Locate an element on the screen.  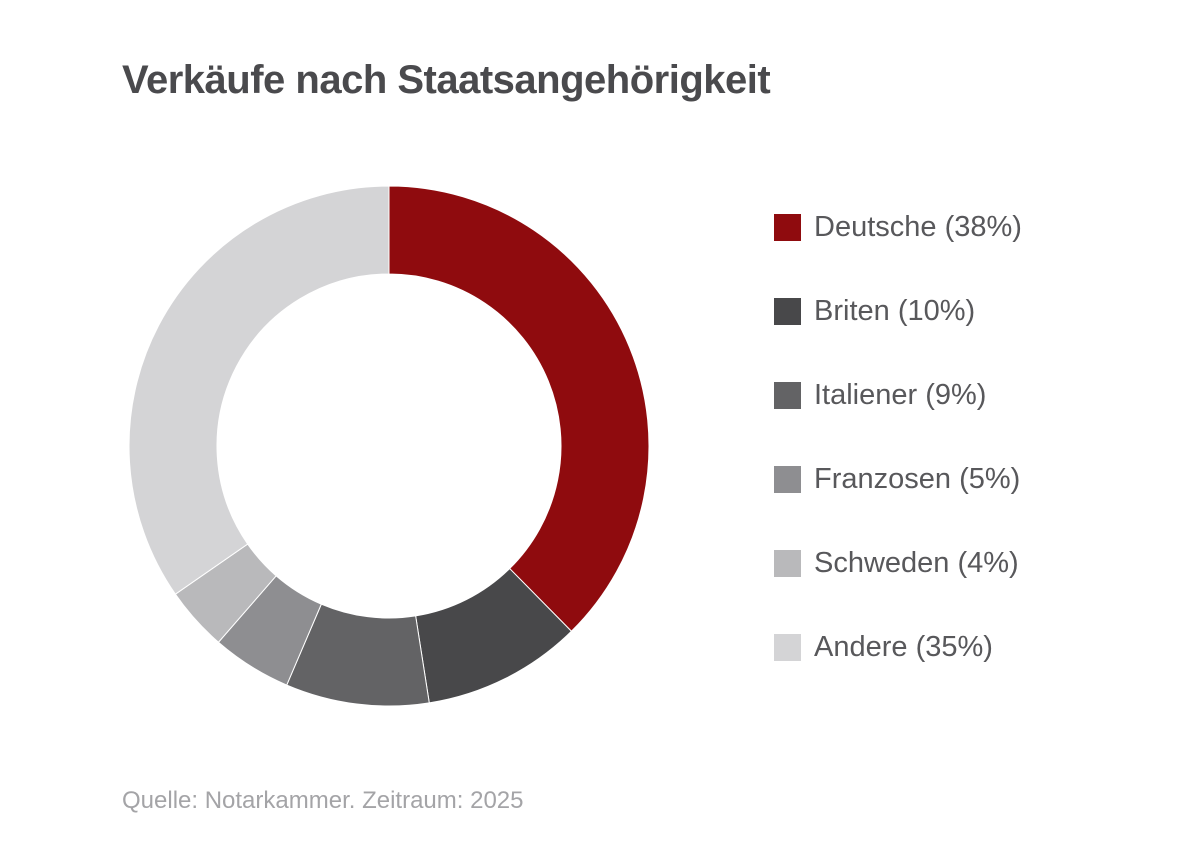
legend-swatch-andere is located at coordinates (787, 647).